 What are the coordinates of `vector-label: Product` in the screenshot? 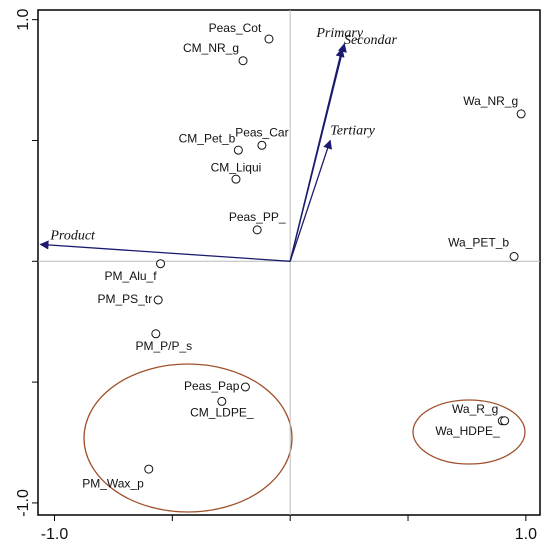 It's located at (72, 236).